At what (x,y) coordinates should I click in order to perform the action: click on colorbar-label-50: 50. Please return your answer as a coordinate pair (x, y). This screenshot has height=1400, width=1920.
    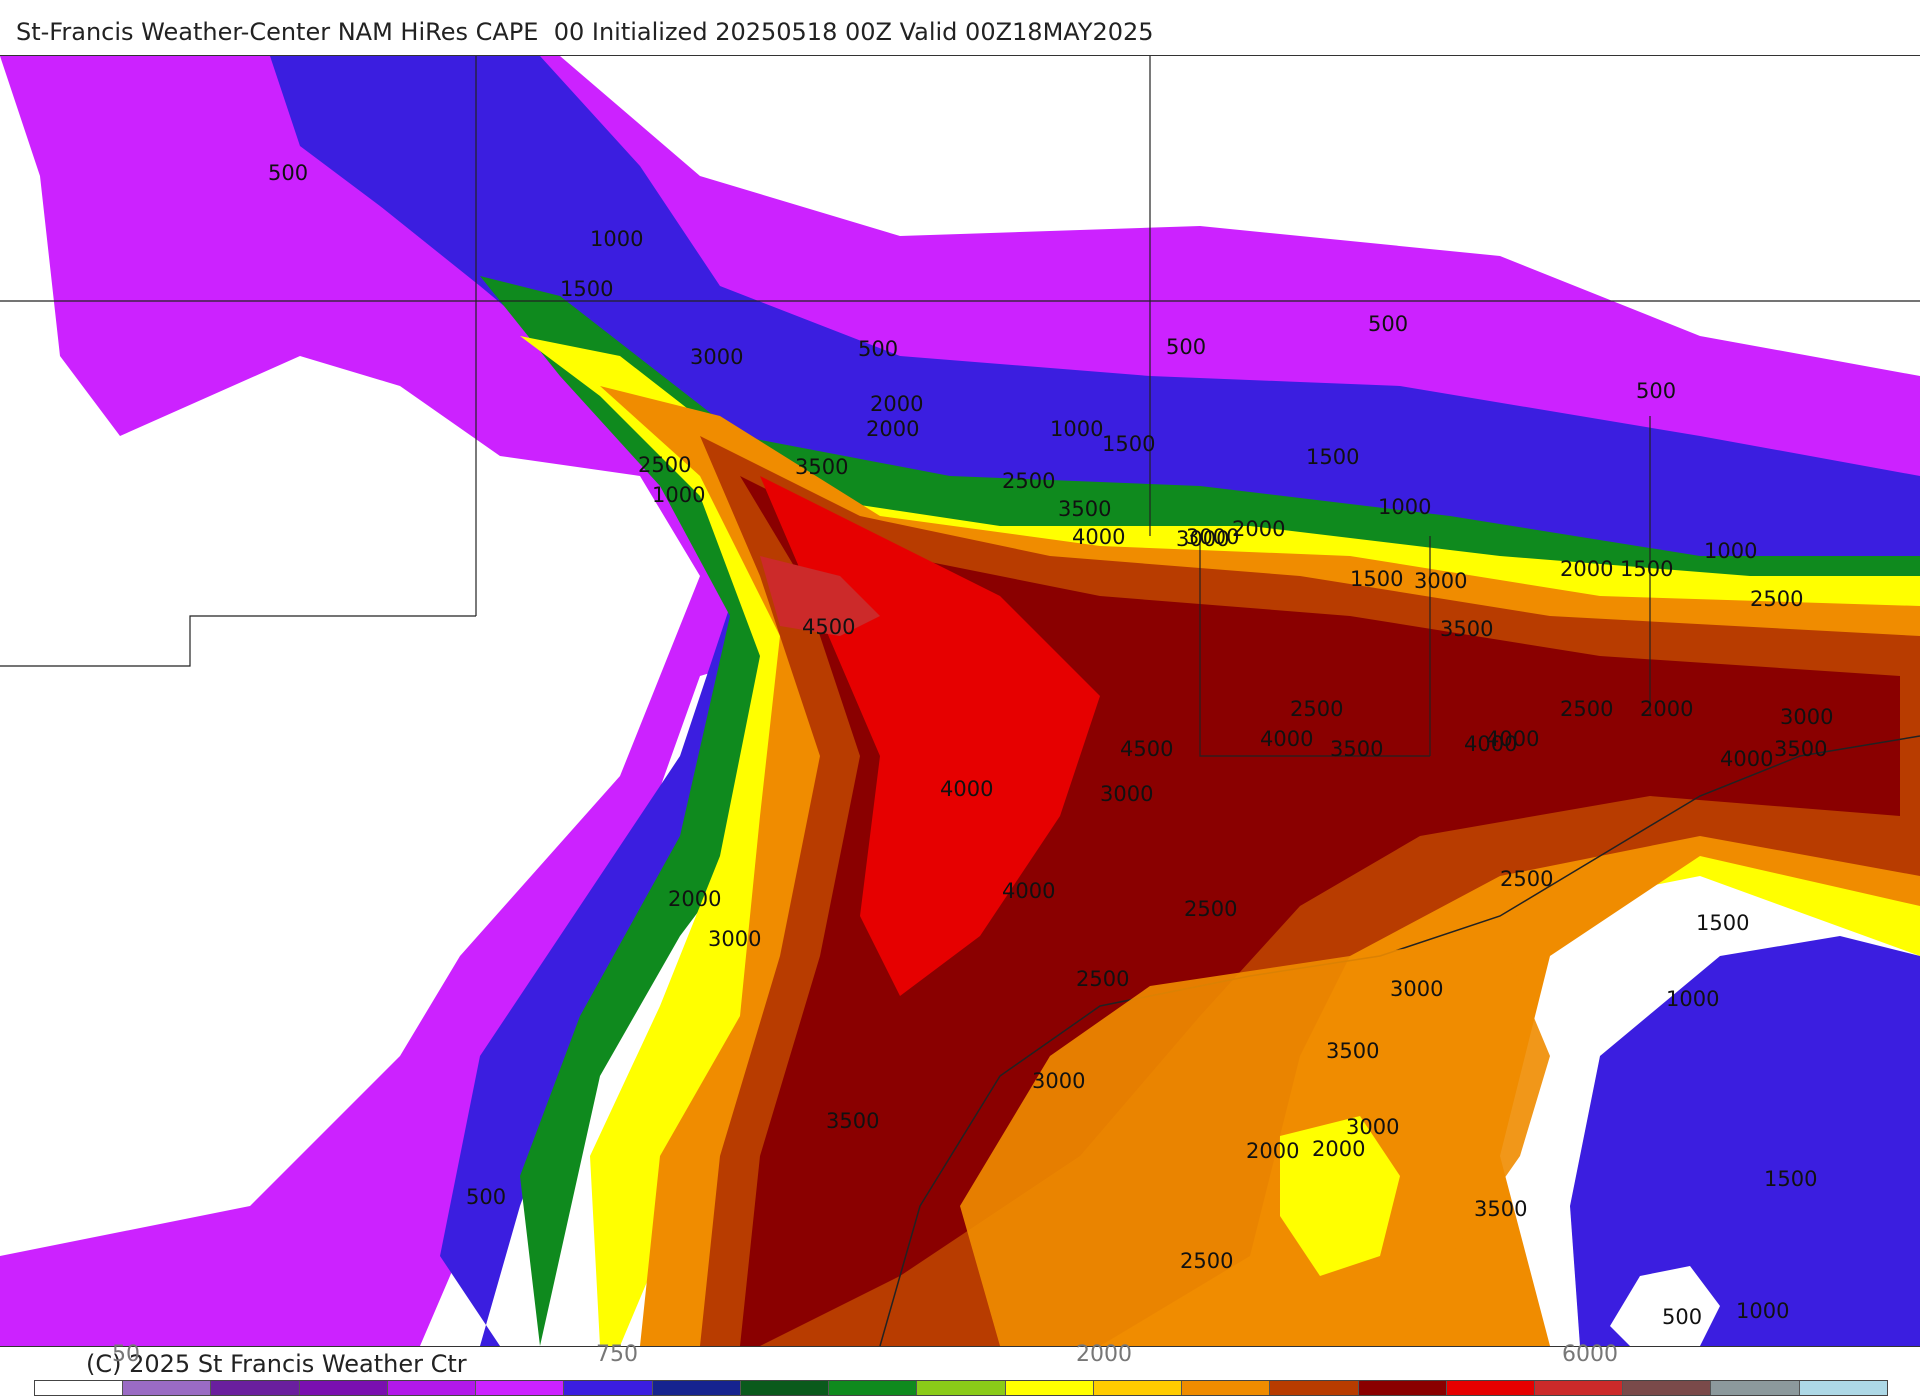
    Looking at the image, I should click on (126, 1354).